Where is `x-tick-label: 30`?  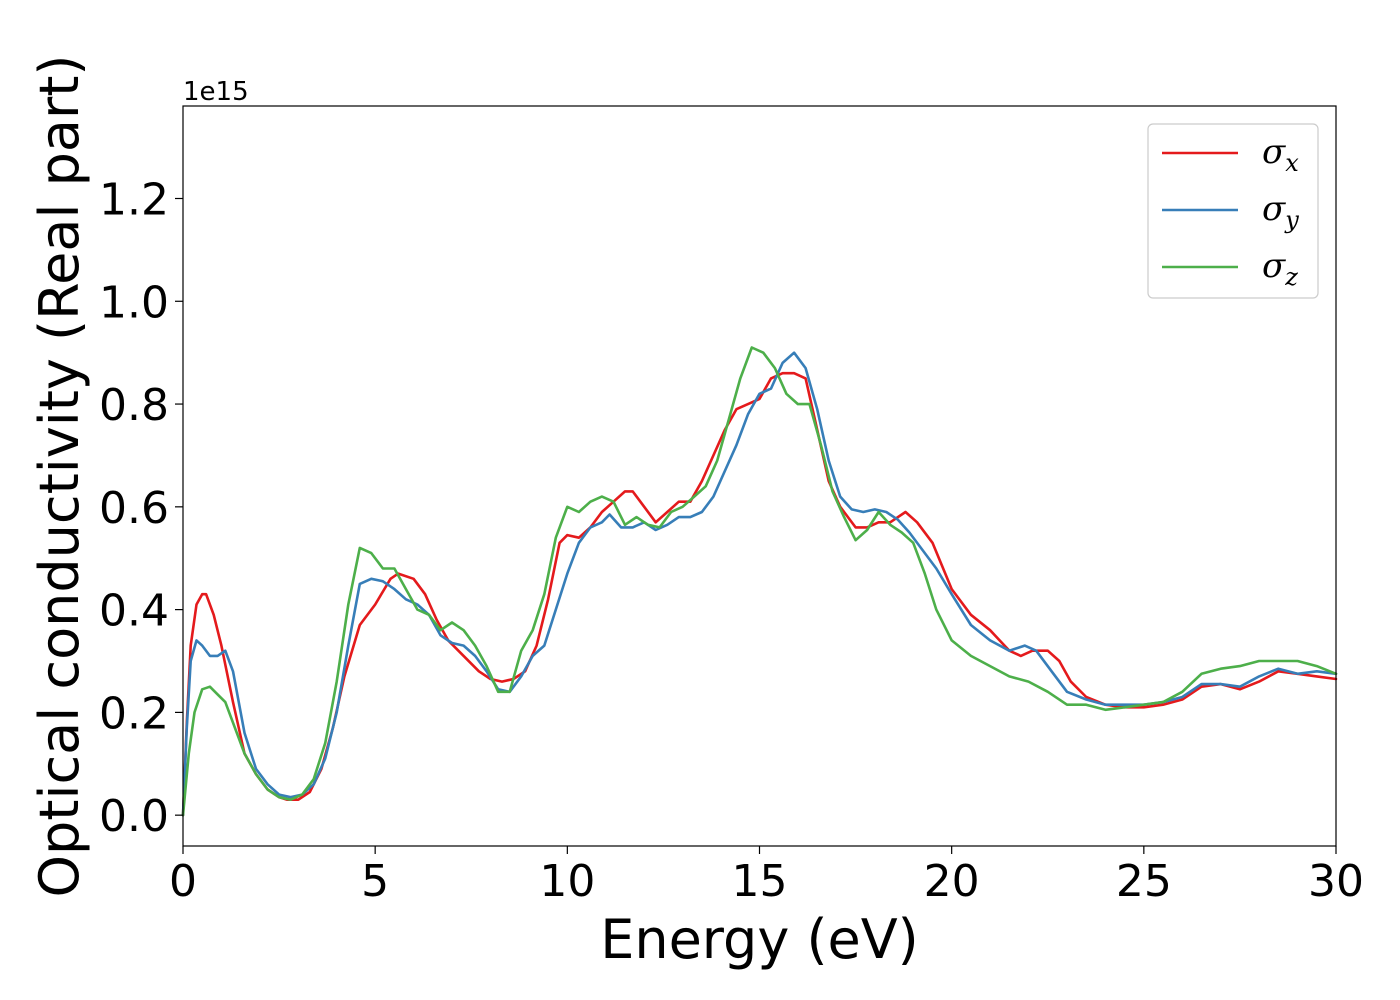
x-tick-label: 30 is located at coordinates (1336, 881).